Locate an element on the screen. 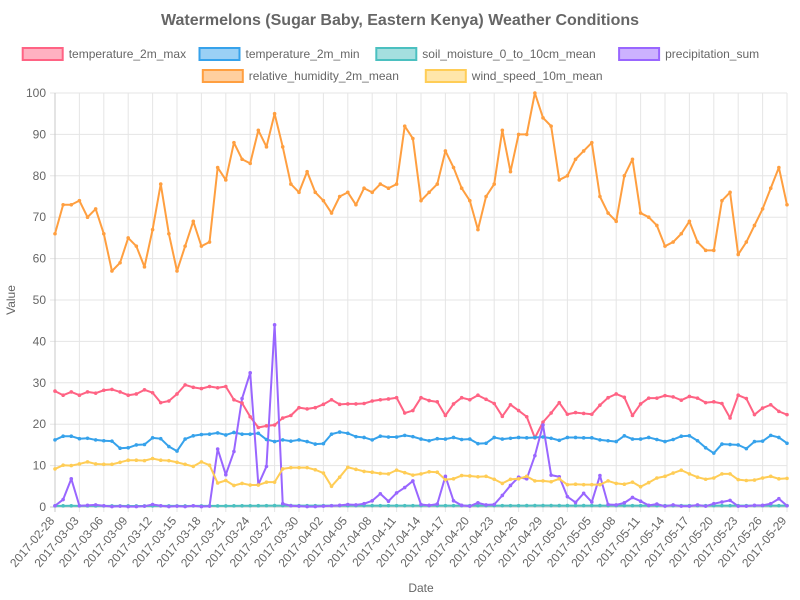 The height and width of the screenshot is (600, 800). legend-item-temperature_2m_min: temperature_2m_min is located at coordinates (279, 54).